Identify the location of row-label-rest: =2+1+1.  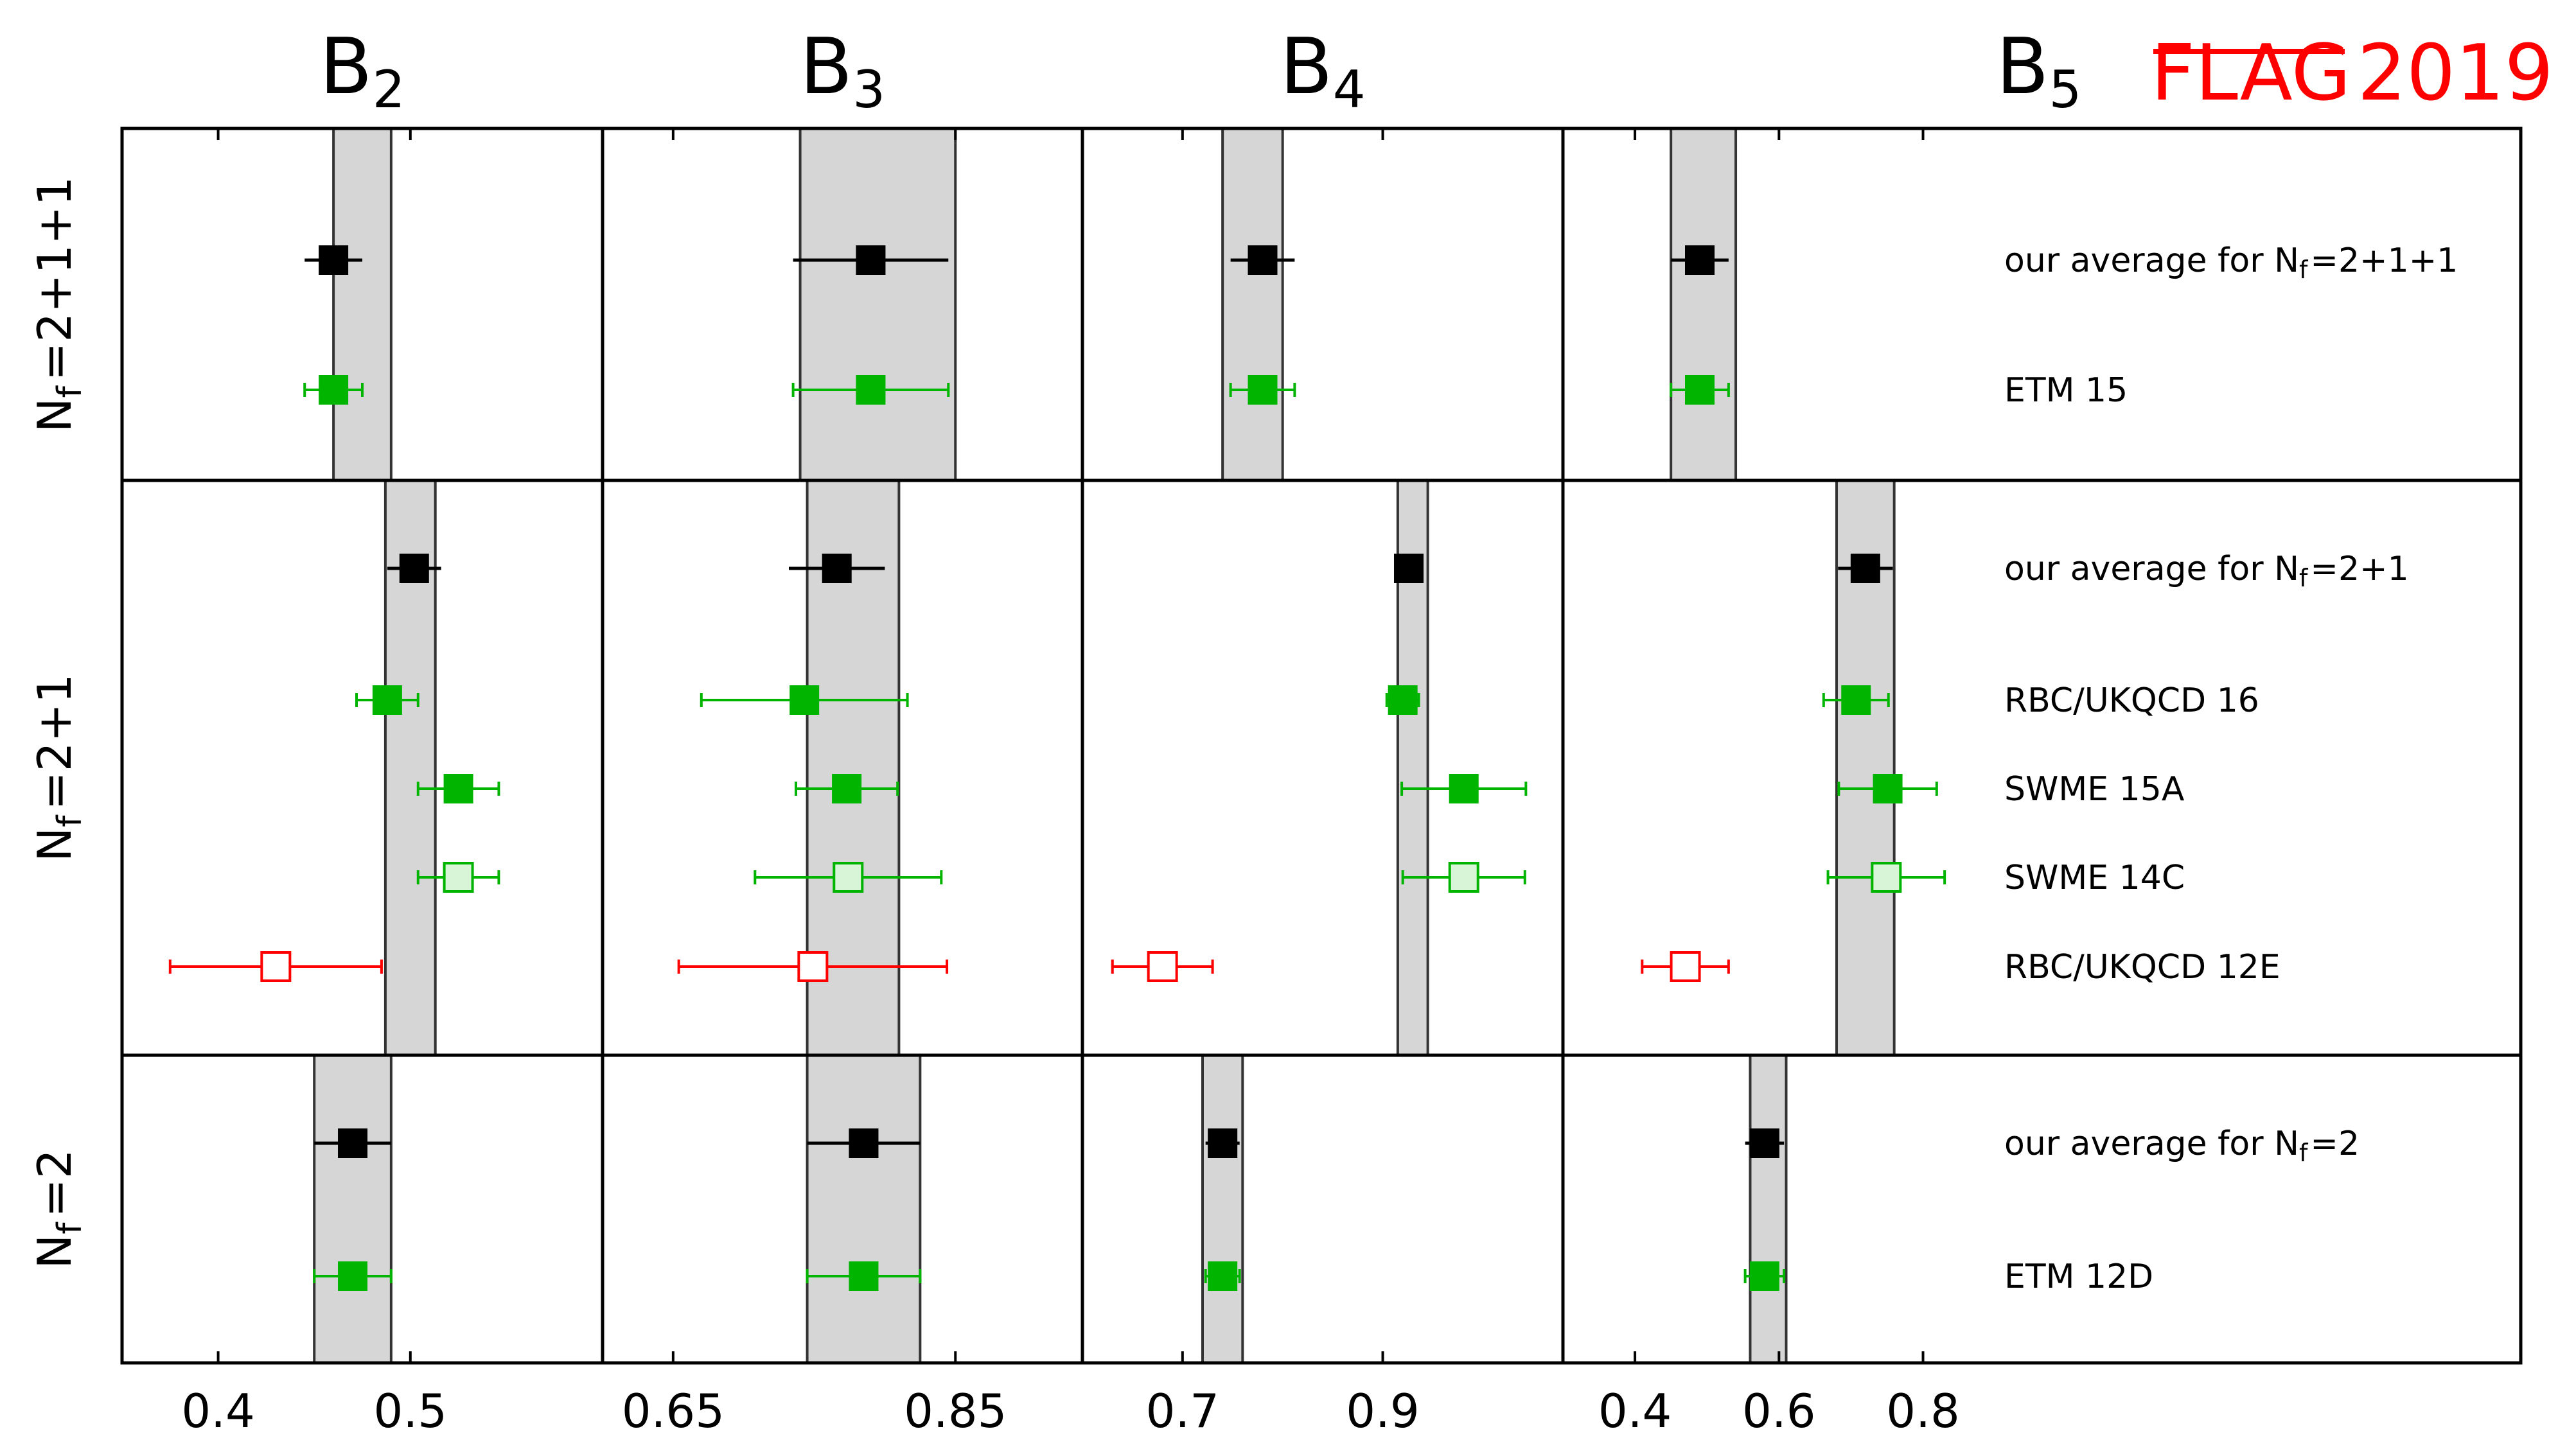
(55, 279).